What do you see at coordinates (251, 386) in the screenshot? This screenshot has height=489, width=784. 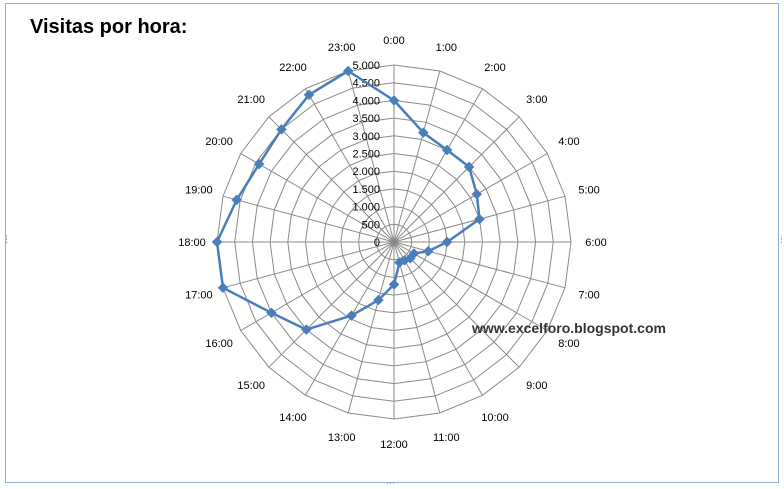 I see `category-label: 15:00` at bounding box center [251, 386].